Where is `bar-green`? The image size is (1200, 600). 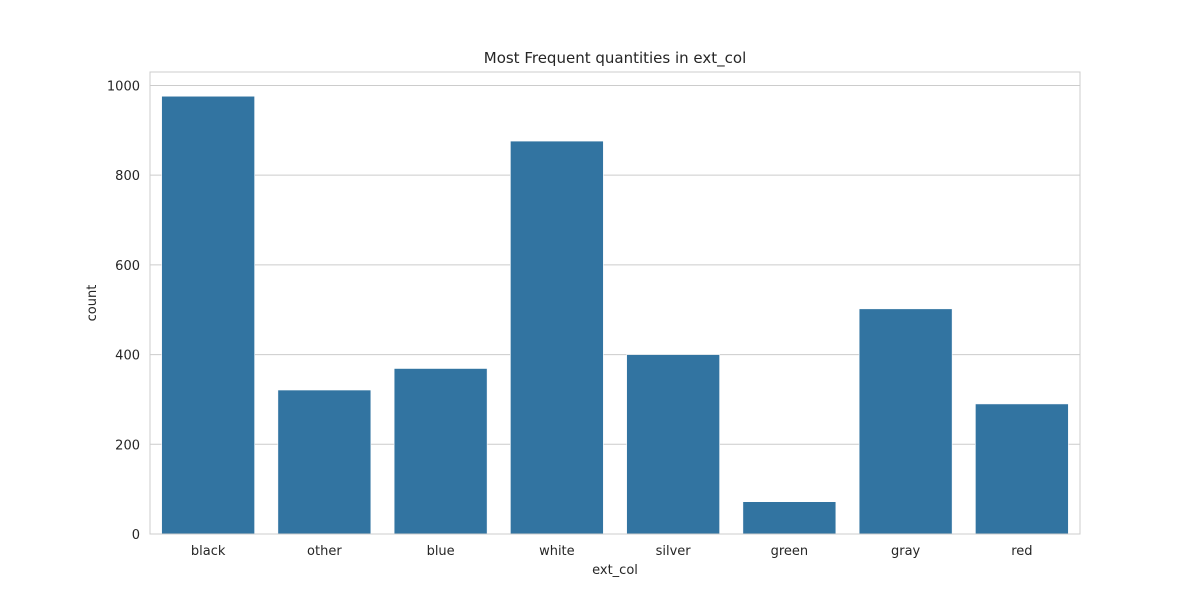
bar-green is located at coordinates (789, 518).